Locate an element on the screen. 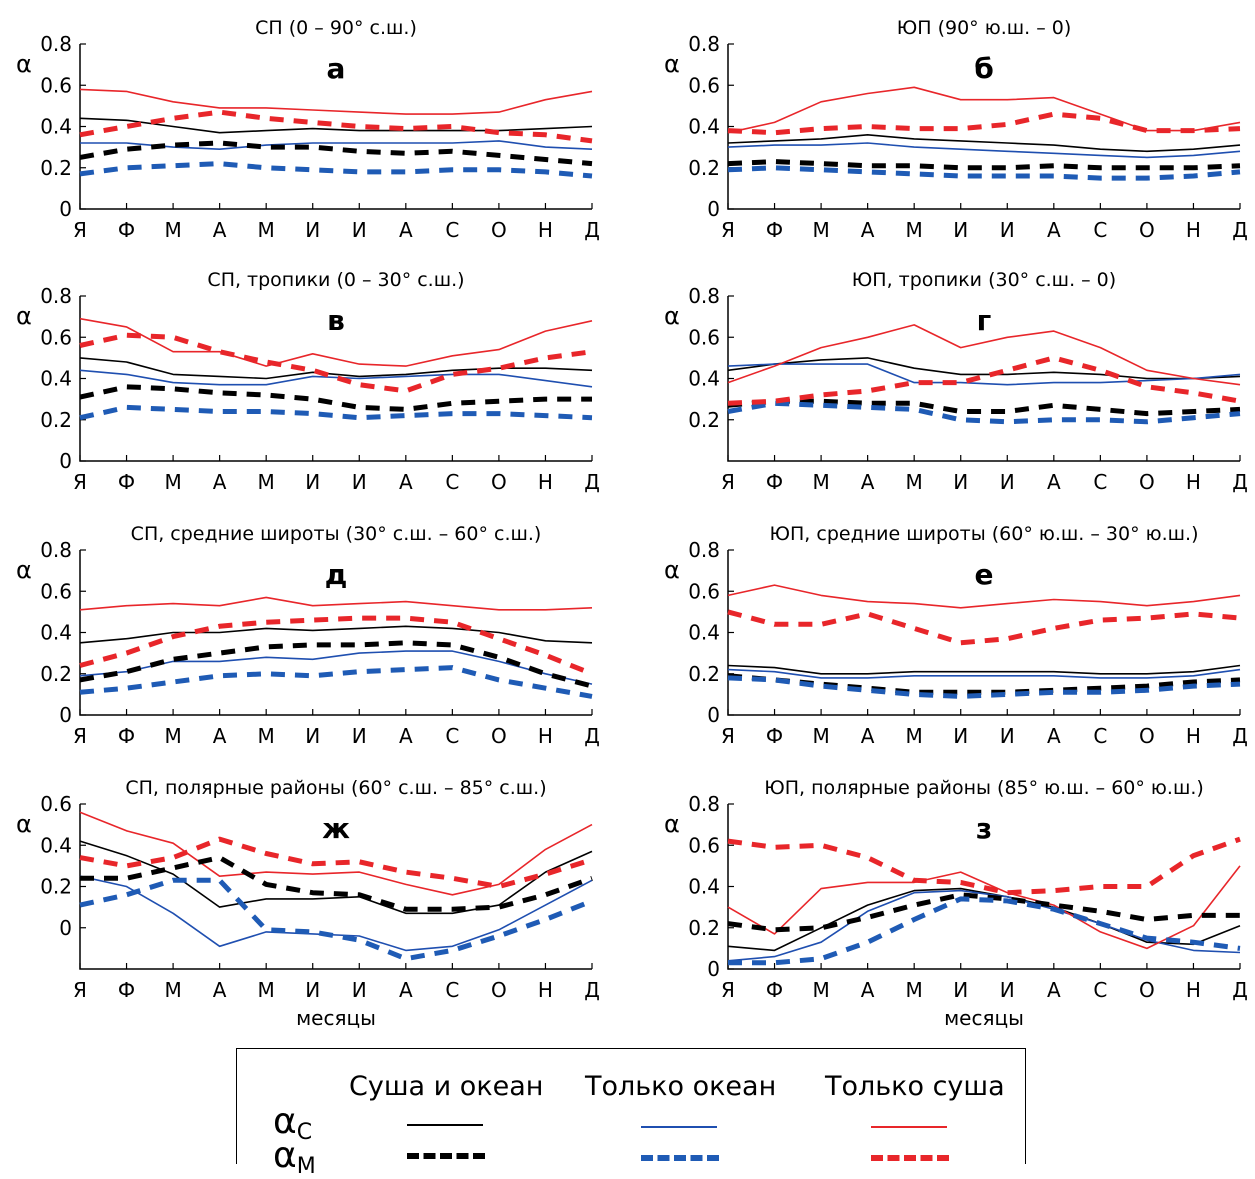  panel-letter: г is located at coordinates (984, 320).